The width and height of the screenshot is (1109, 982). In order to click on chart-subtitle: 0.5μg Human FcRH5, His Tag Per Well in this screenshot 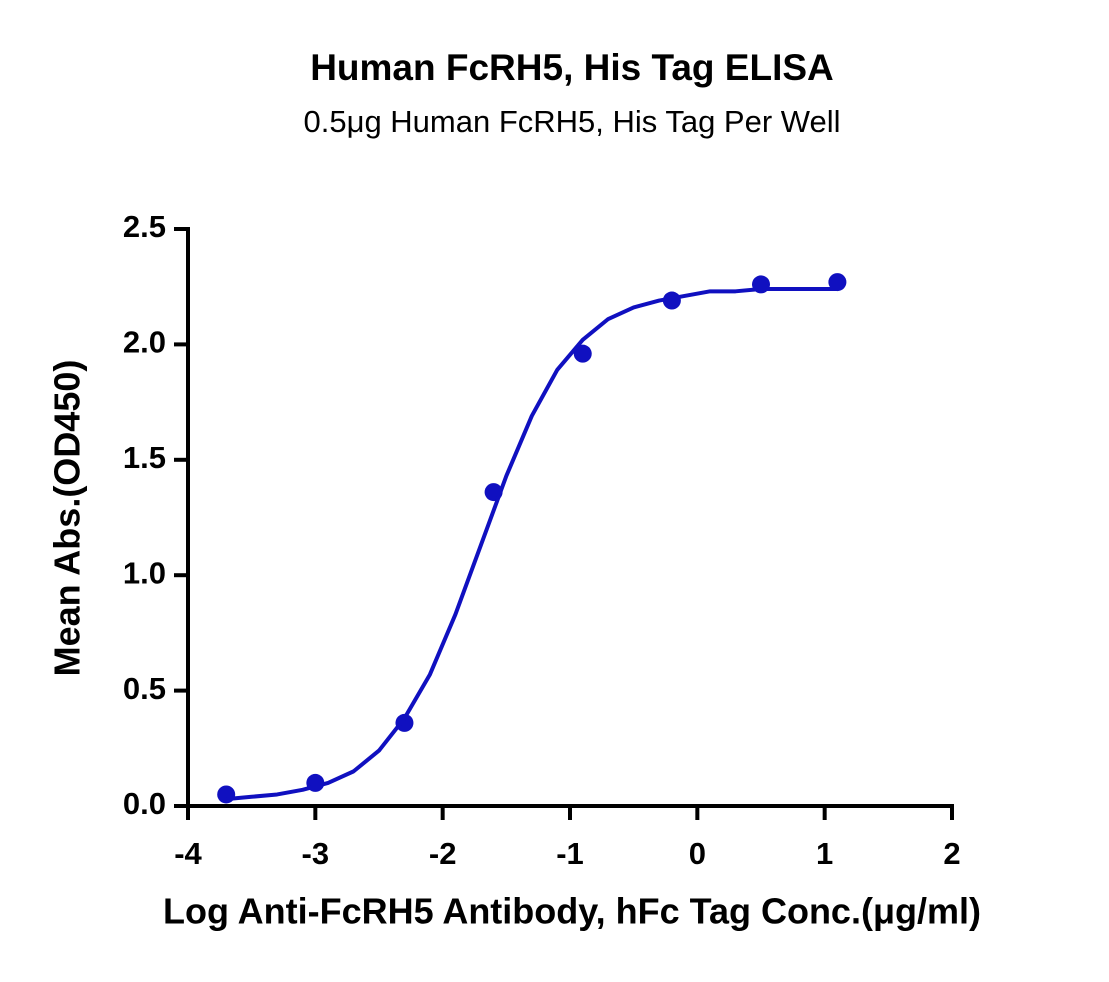, I will do `click(571, 121)`.